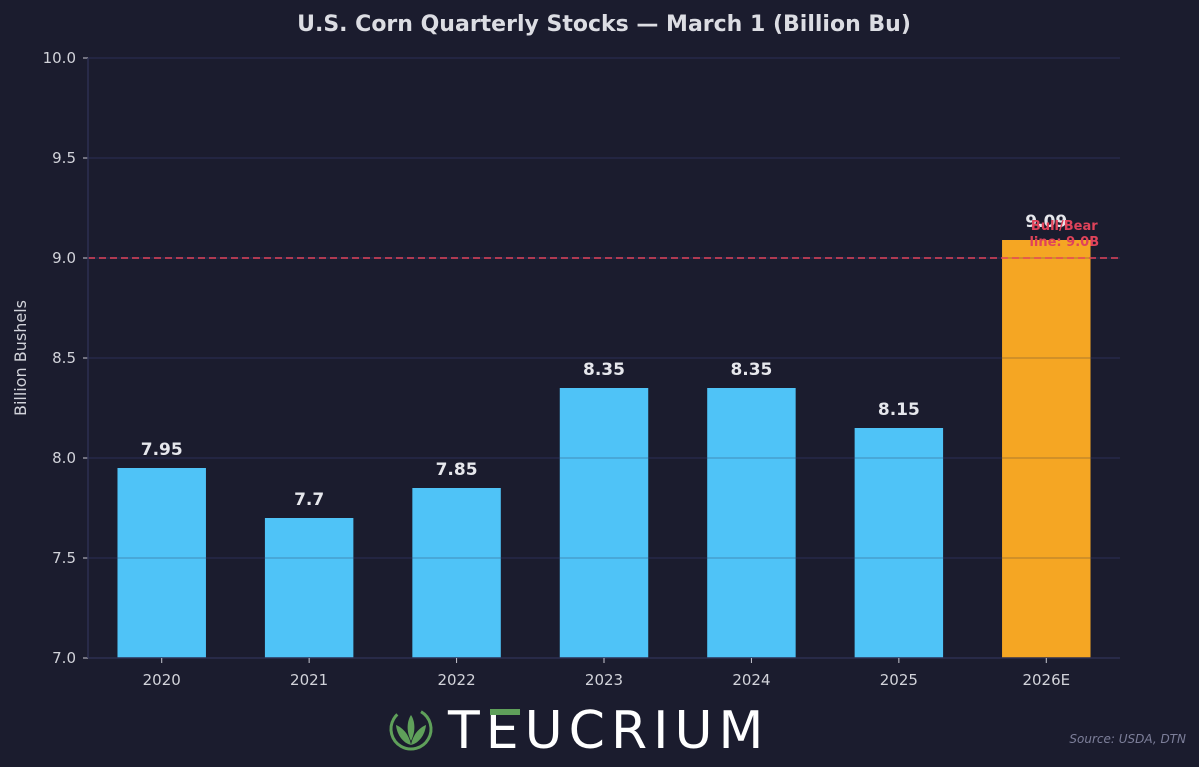 The width and height of the screenshot is (1199, 767). I want to click on data-label-2021: 7.7, so click(309, 500).